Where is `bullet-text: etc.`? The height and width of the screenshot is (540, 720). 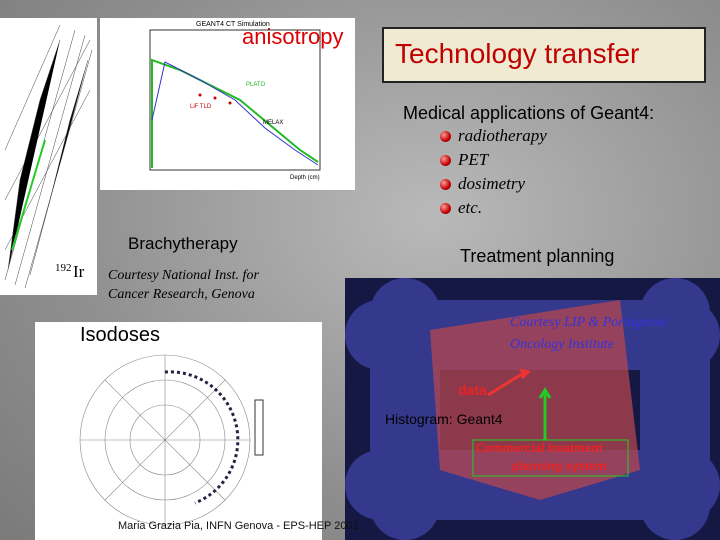
bullet-text: etc. is located at coordinates (470, 207).